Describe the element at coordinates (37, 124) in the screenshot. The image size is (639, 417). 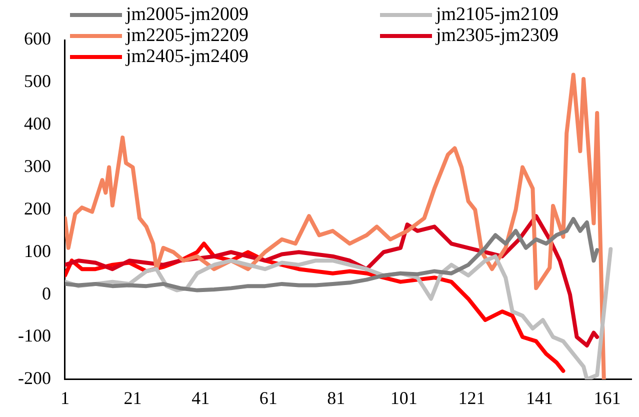
I see `y-tick-label: 400` at that location.